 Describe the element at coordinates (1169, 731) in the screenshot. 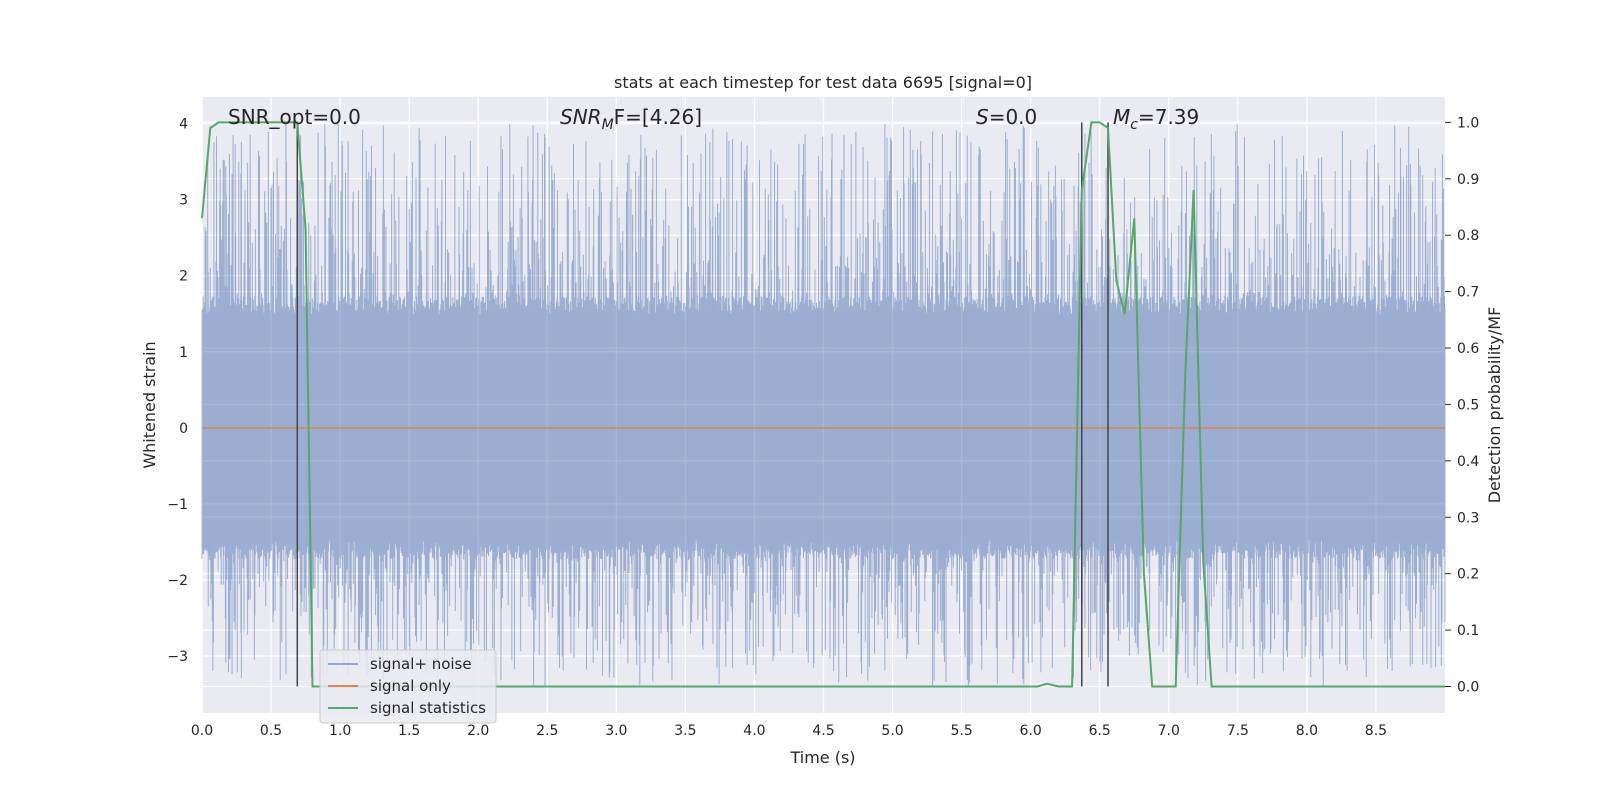

I see `x-tick-label: 7.0` at that location.